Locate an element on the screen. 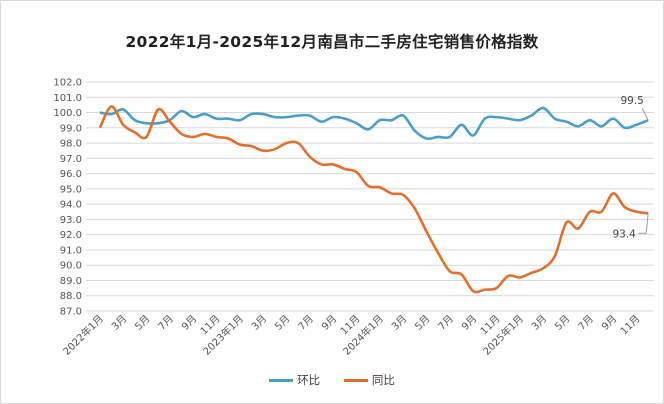 This screenshot has height=404, width=664. y-tick-label: 93.0 is located at coordinates (71, 220).